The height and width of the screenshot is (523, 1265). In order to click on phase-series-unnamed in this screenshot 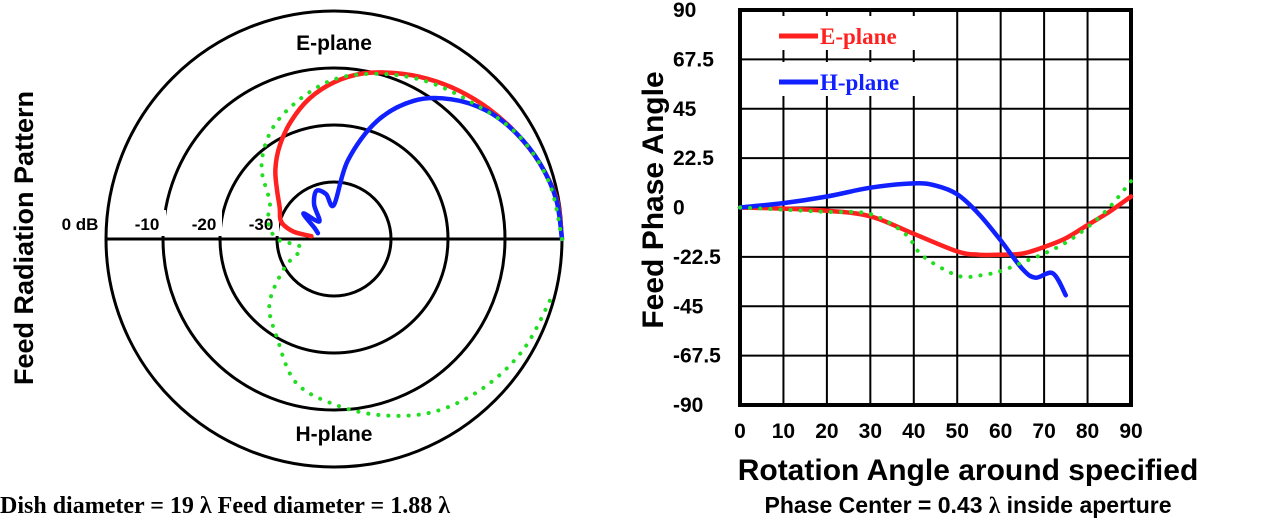, I will do `click(935, 229)`.